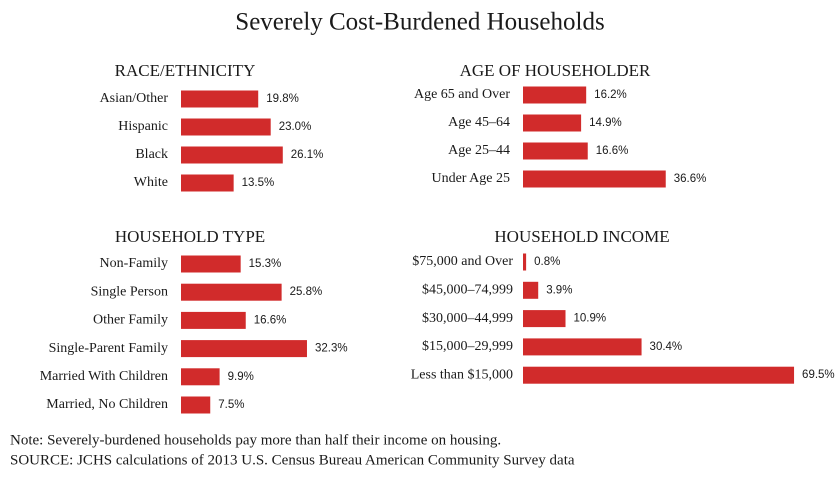 The image size is (840, 481). I want to click on category-label: Non-Family, so click(134, 263).